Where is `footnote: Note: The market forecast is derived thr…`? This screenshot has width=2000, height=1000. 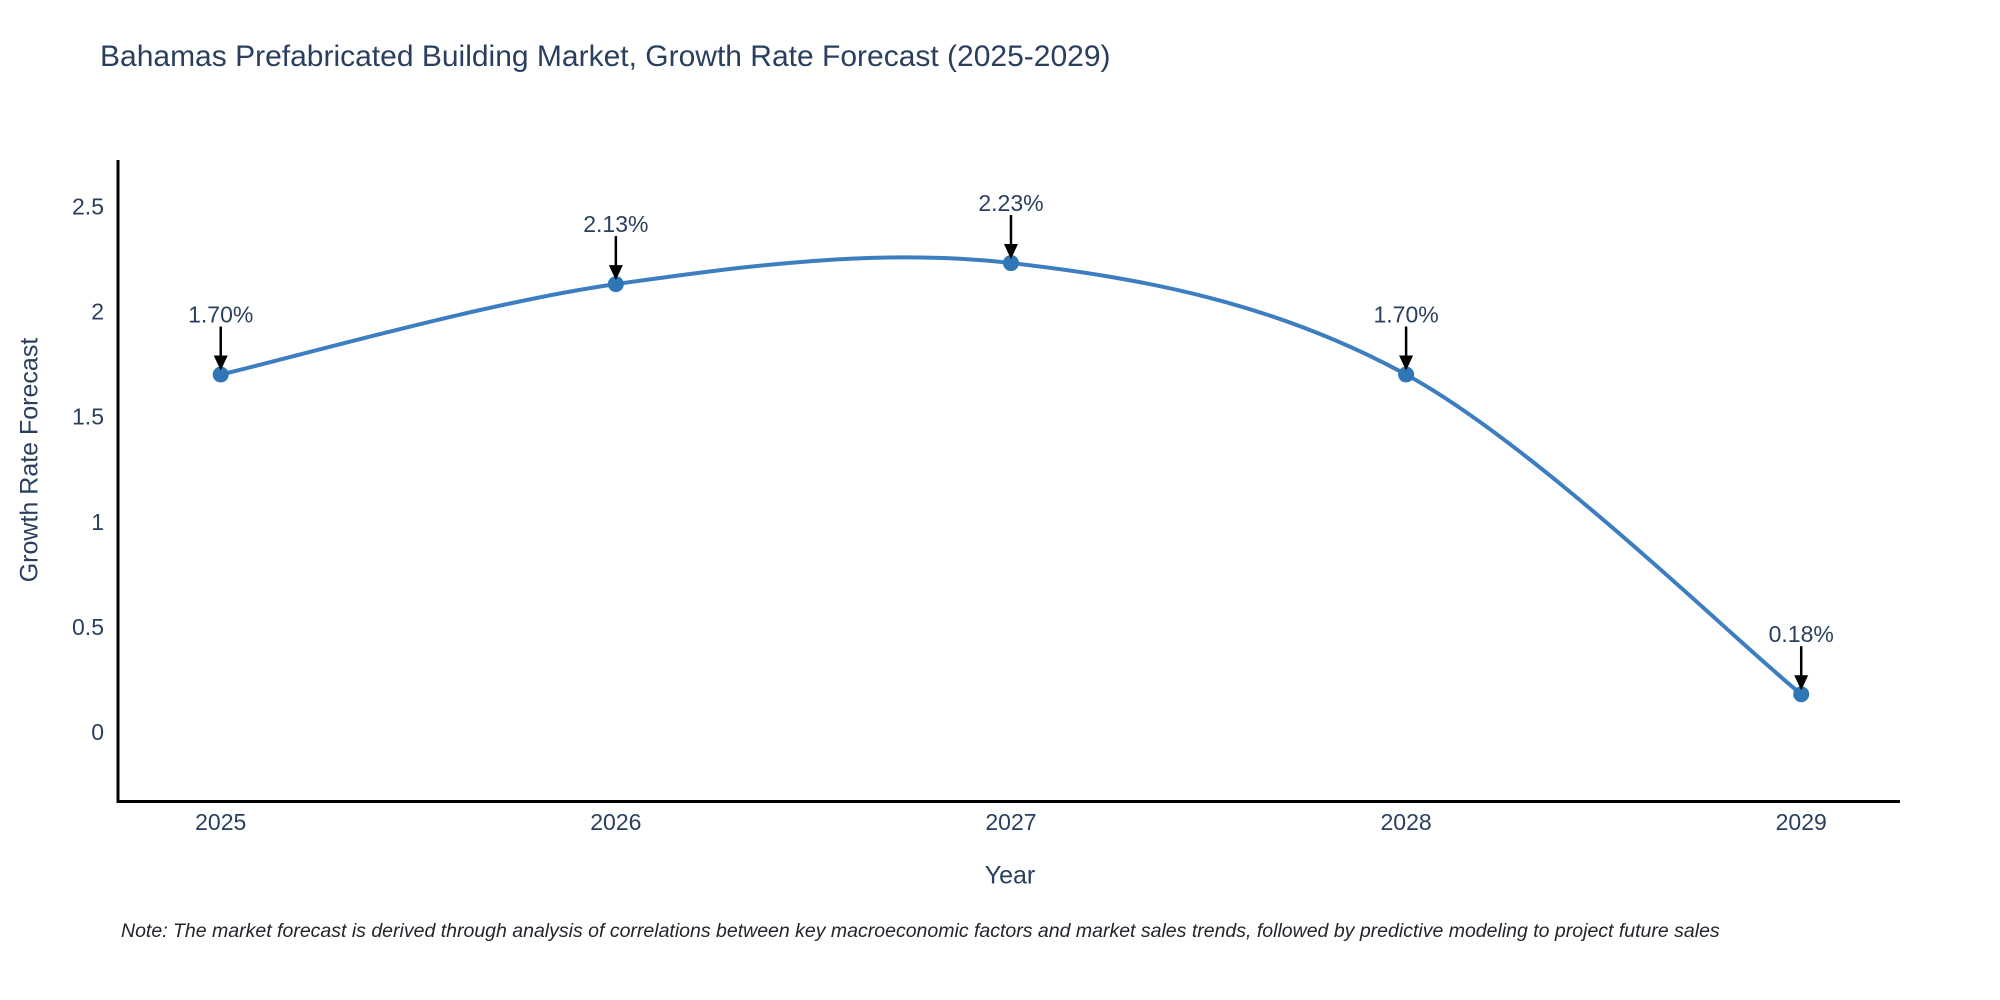 footnote: Note: The market forecast is derived thr… is located at coordinates (920, 931).